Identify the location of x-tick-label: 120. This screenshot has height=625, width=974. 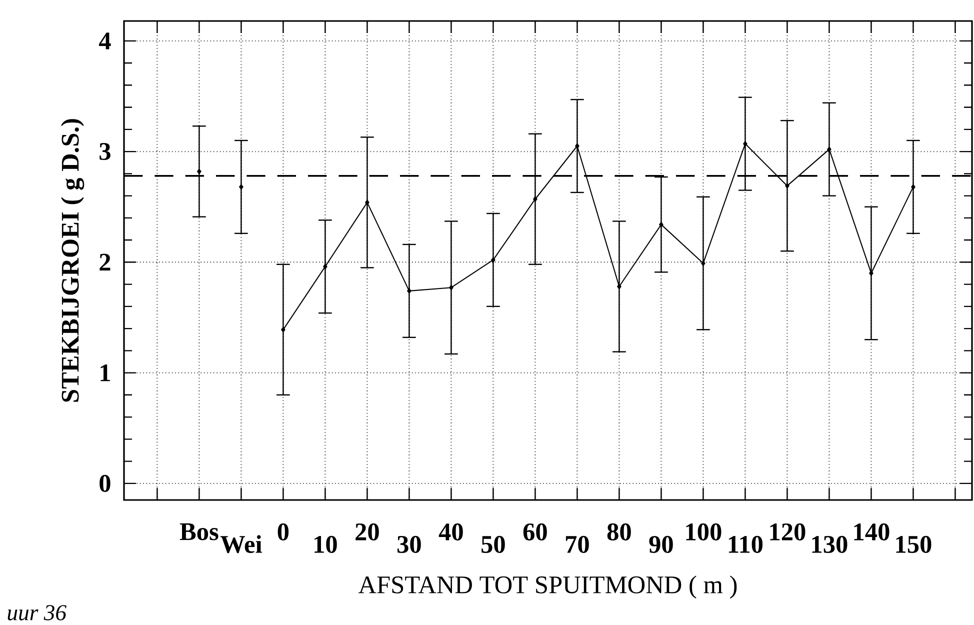
(788, 531).